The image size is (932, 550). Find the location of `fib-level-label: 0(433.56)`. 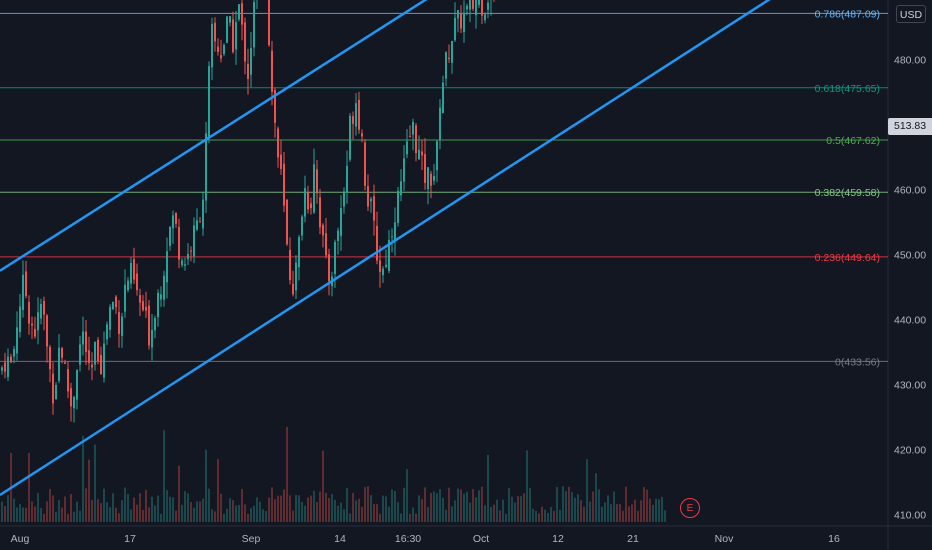

fib-level-label: 0(433.56) is located at coordinates (857, 362).